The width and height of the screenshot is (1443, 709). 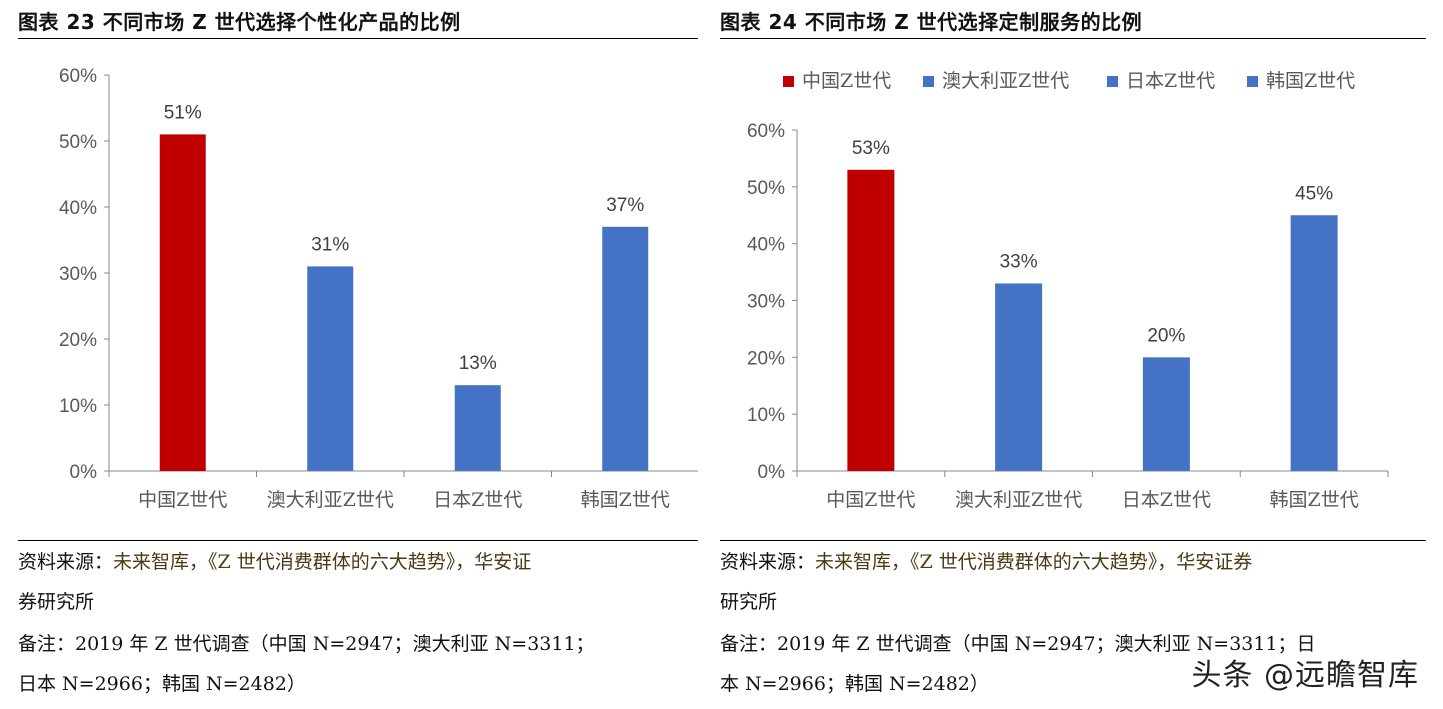 I want to click on data-label: 37%, so click(x=625, y=205).